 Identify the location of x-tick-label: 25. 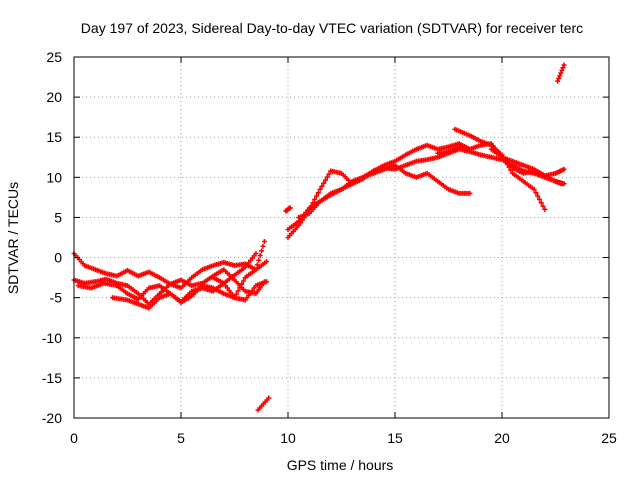
(609, 438).